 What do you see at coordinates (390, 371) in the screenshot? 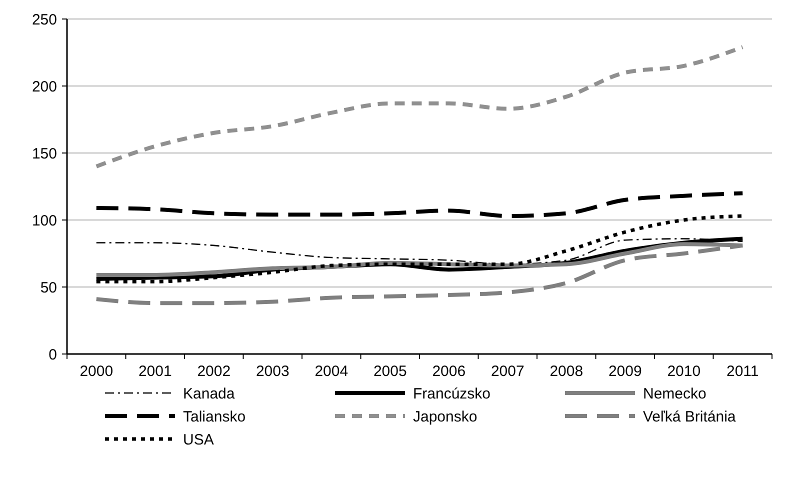
I see `x-tick-label: 2005` at bounding box center [390, 371].